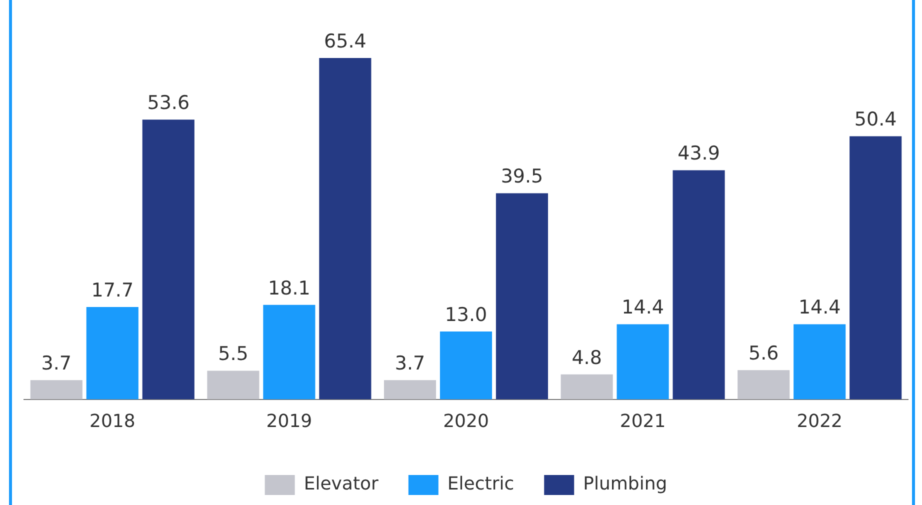  What do you see at coordinates (342, 484) in the screenshot?
I see `legend-label: Elevator` at bounding box center [342, 484].